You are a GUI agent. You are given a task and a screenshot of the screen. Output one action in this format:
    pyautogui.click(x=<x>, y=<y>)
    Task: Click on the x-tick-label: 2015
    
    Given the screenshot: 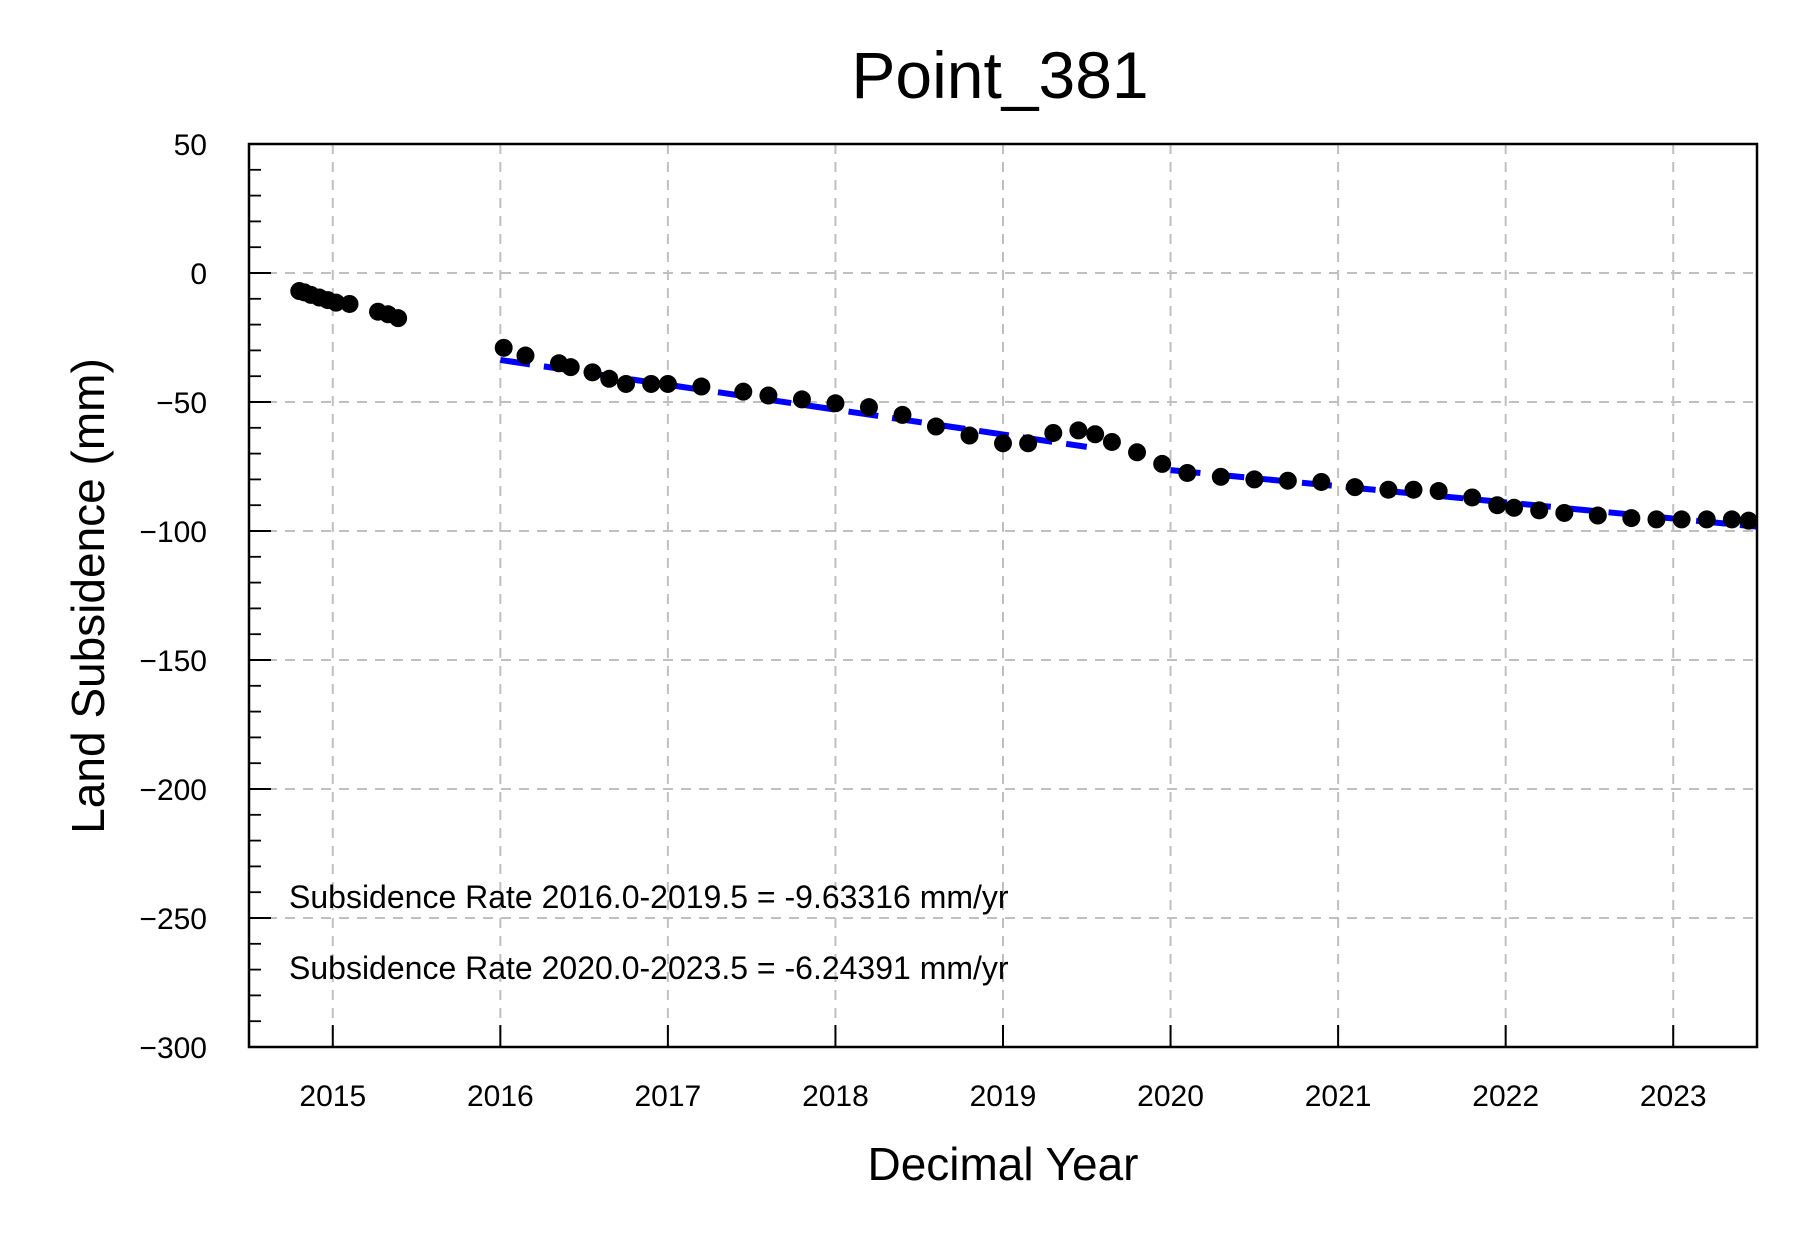 What is the action you would take?
    pyautogui.click(x=332, y=1096)
    